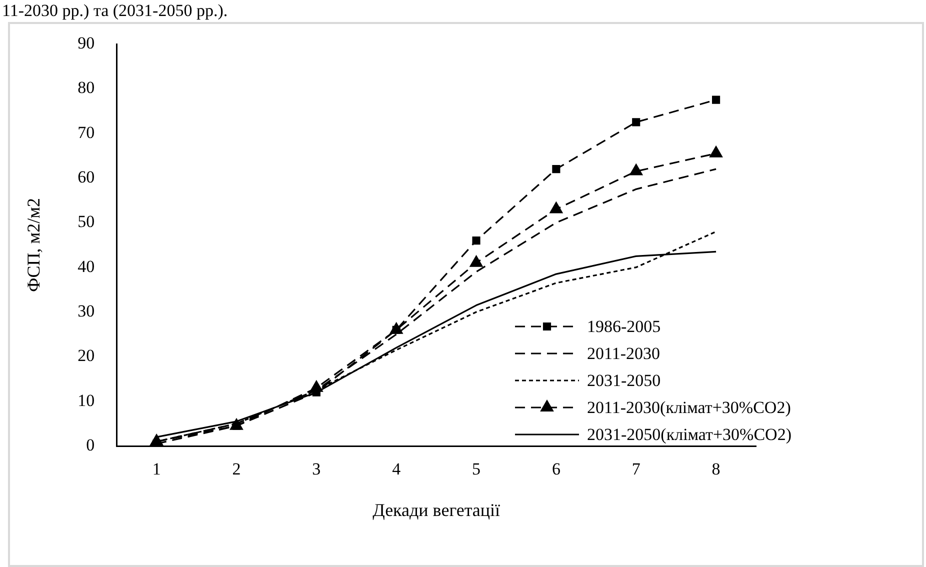 The height and width of the screenshot is (567, 926). What do you see at coordinates (86, 310) in the screenshot?
I see `y-tick-label: 30` at bounding box center [86, 310].